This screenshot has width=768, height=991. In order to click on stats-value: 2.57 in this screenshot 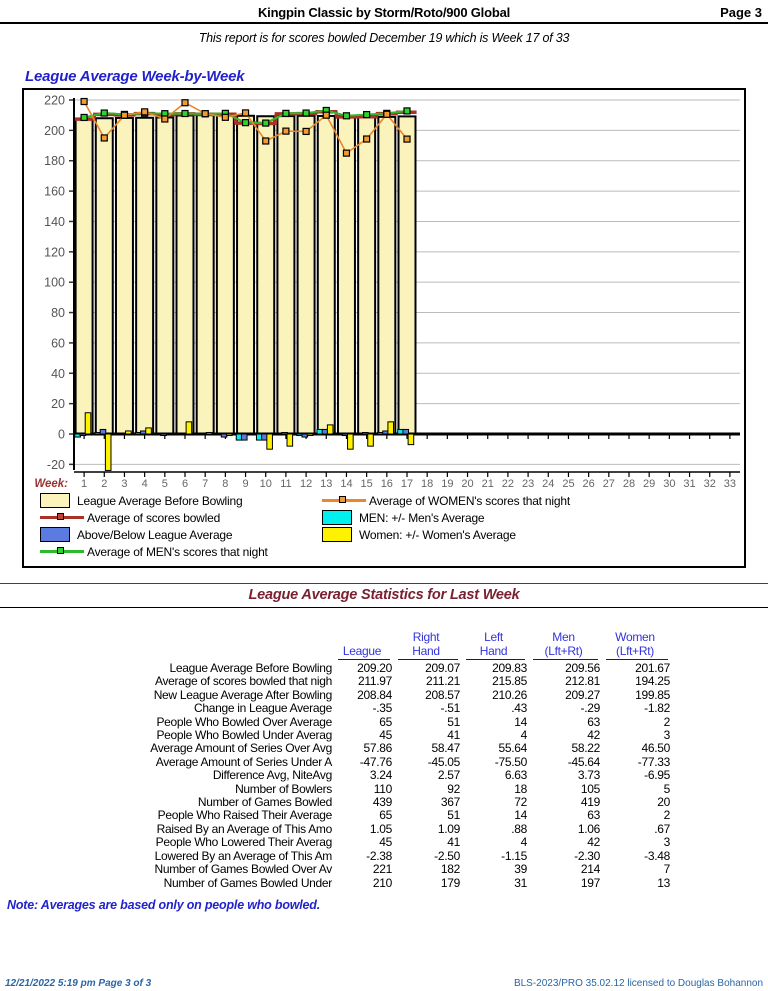, I will do `click(448, 775)`.